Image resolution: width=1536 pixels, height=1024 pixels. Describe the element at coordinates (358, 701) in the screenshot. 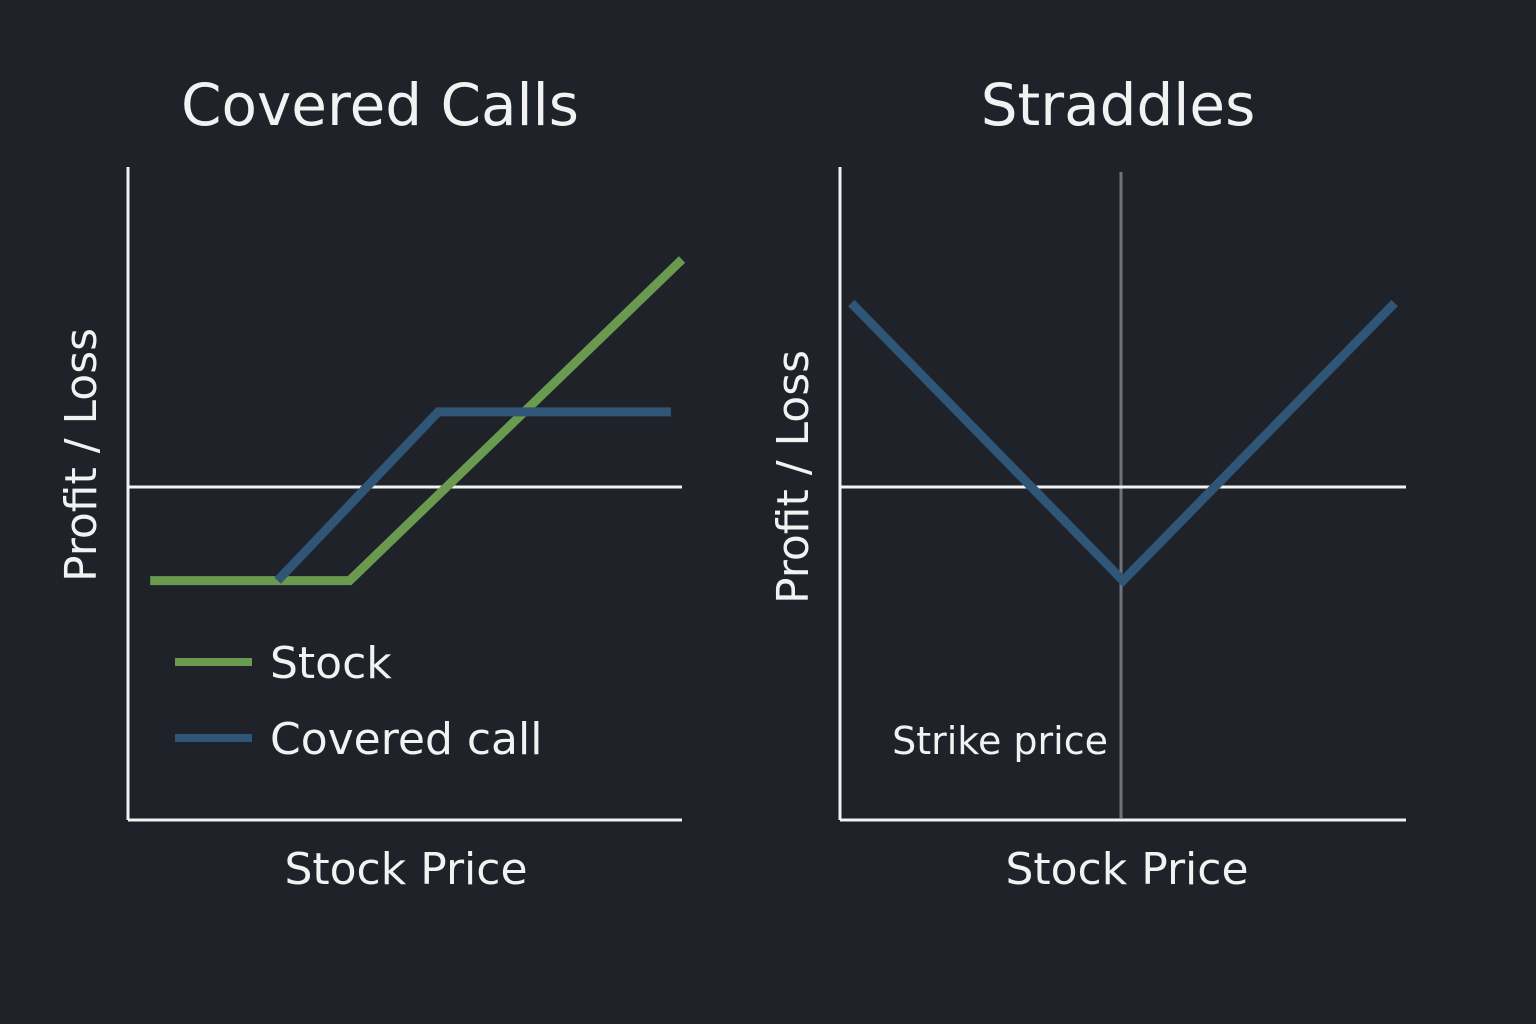

I see `legend: Stock Covered call` at that location.